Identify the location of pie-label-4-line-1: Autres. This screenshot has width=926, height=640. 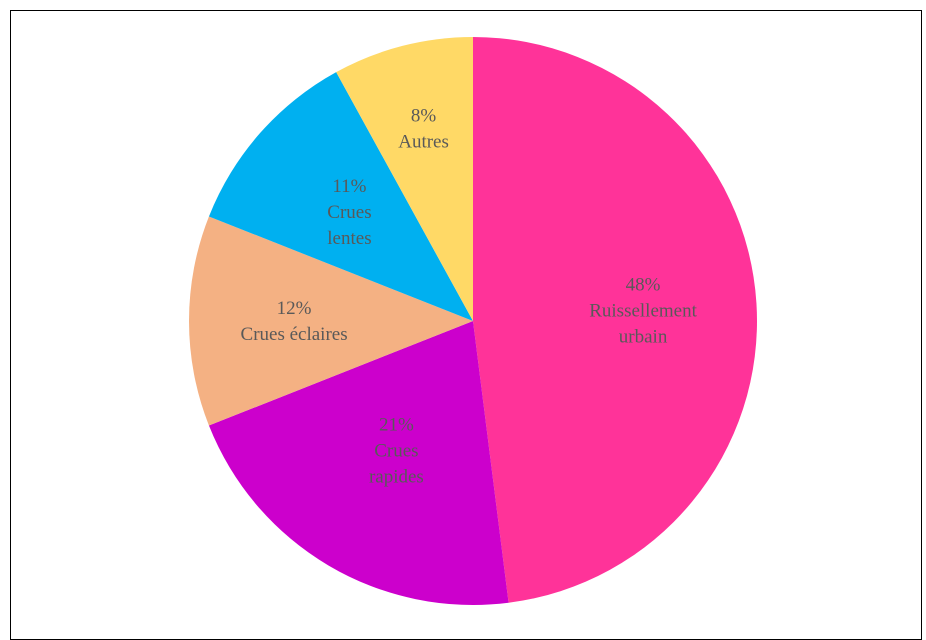
(423, 141).